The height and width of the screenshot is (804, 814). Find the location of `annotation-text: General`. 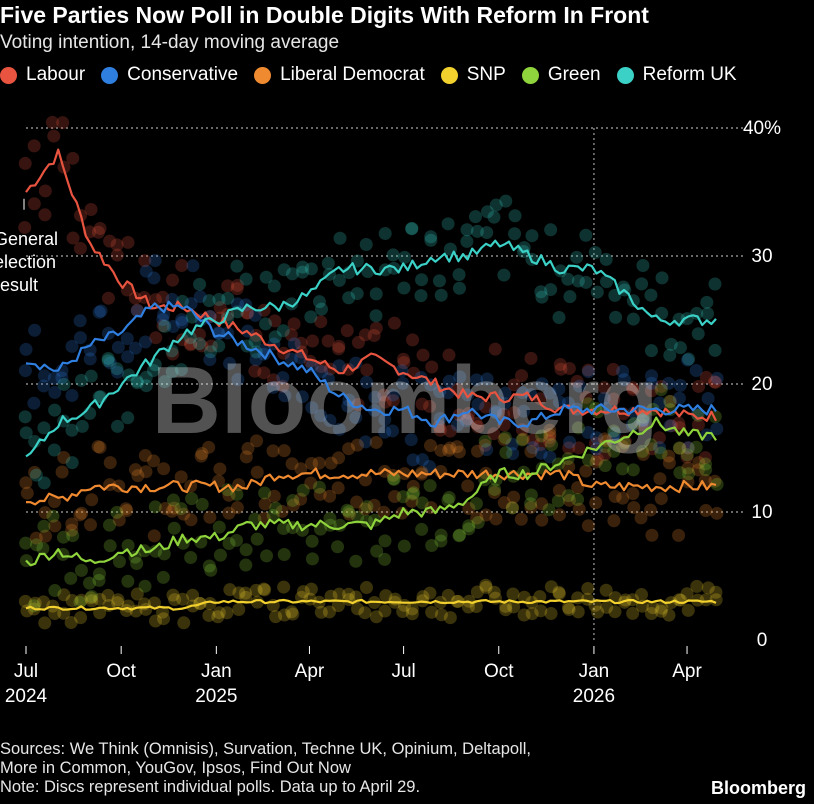

annotation-text: General is located at coordinates (29, 239).